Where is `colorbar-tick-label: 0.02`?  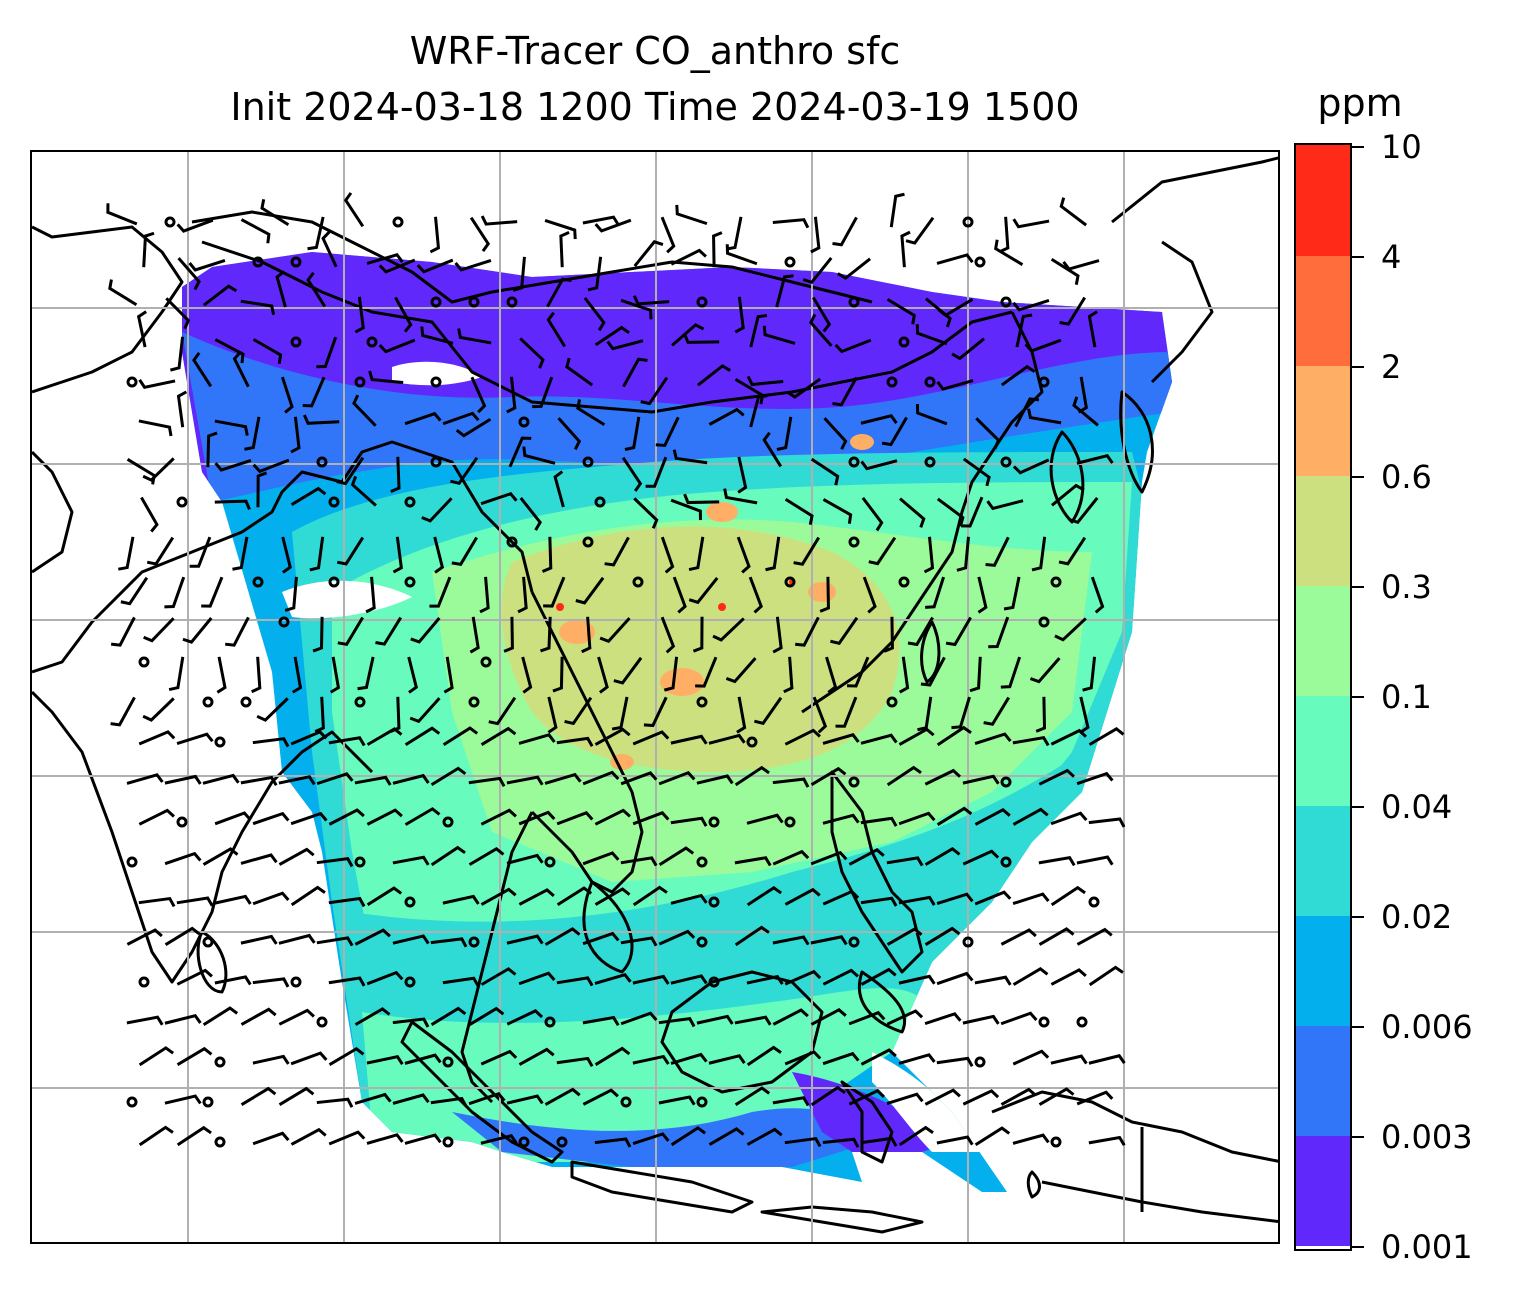
colorbar-tick-label: 0.02 is located at coordinates (1417, 917).